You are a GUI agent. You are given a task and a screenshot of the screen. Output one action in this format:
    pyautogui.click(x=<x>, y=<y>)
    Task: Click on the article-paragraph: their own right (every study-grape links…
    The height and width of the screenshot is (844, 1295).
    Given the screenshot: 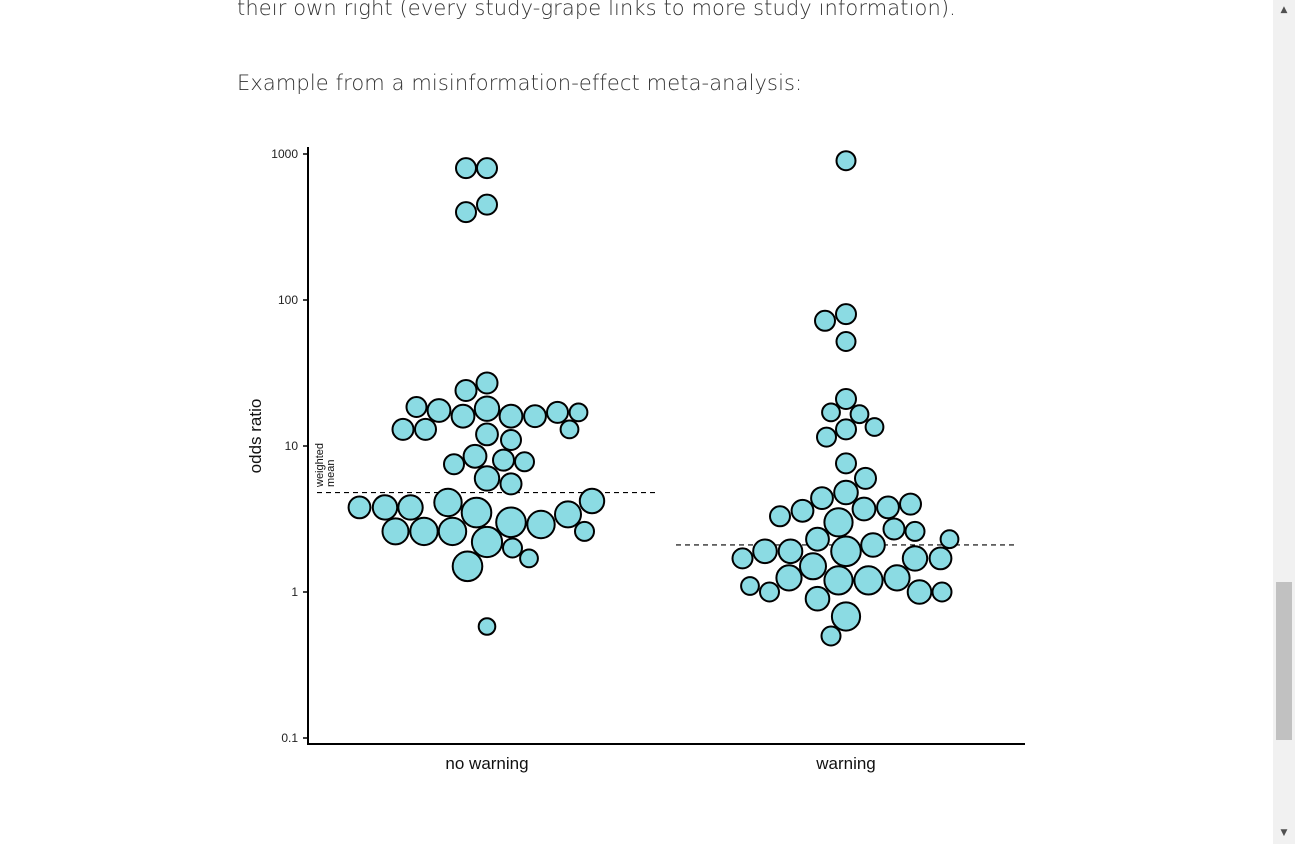 What is the action you would take?
    pyautogui.click(x=596, y=10)
    